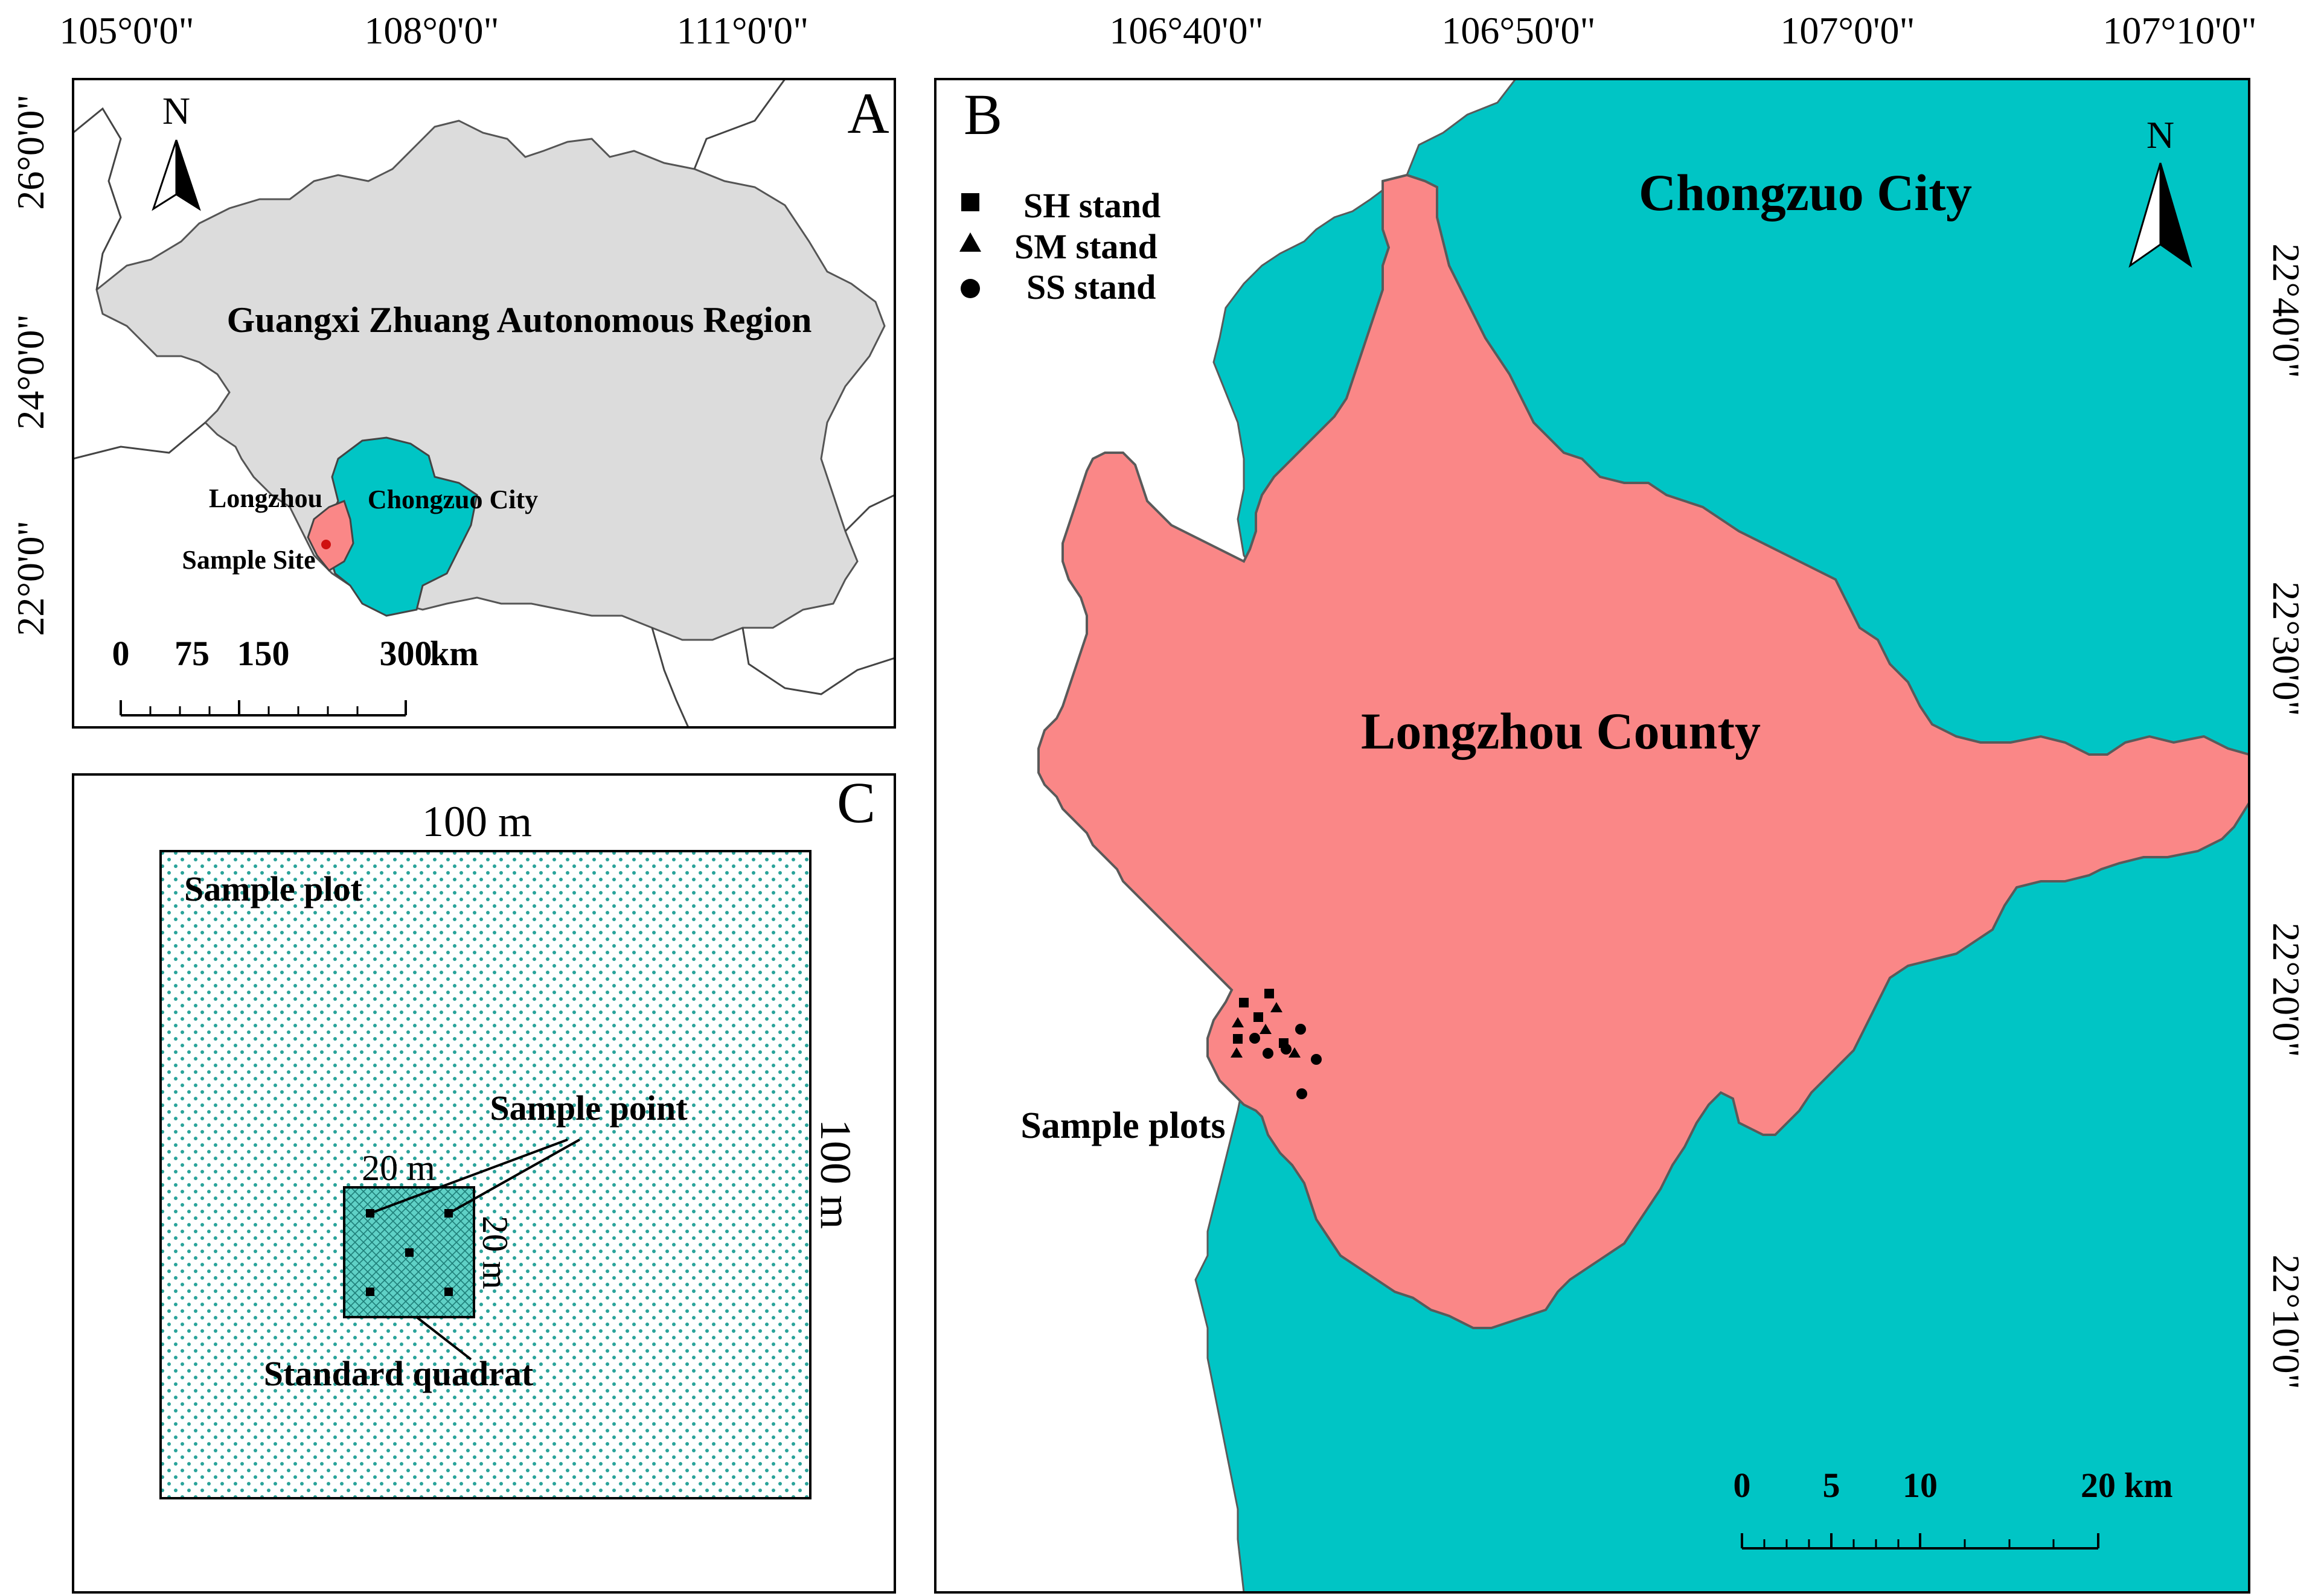 This screenshot has width=2321, height=1596. I want to click on b-right-coord-1: 22°40'0", so click(2286, 311).